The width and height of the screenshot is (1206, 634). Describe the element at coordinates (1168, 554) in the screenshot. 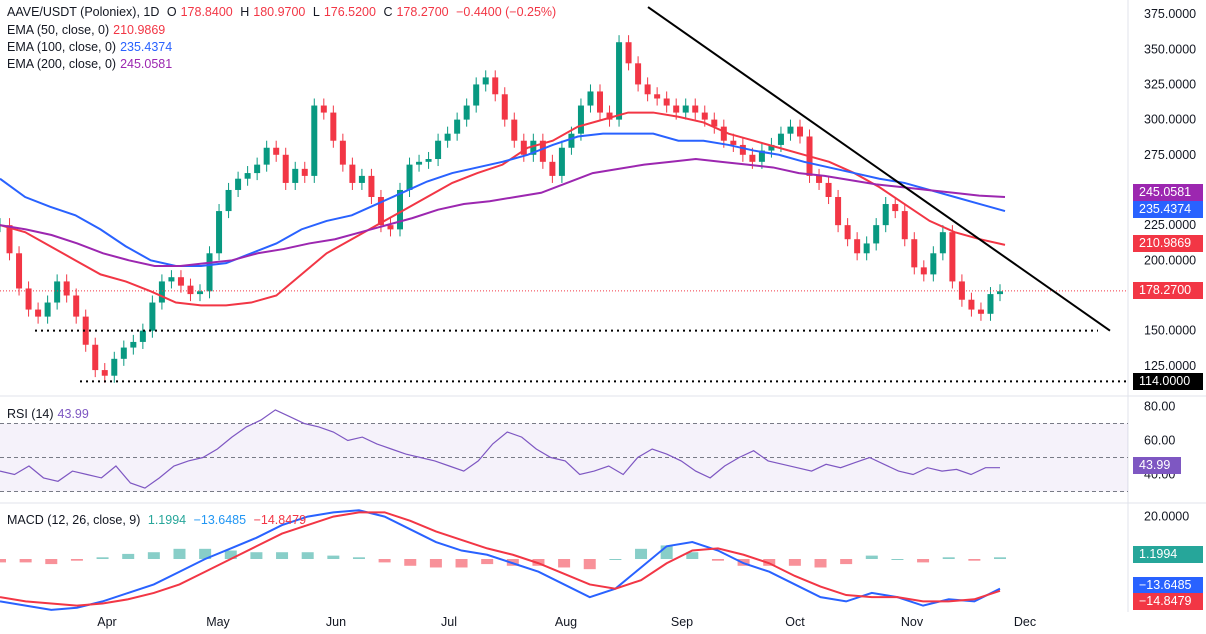

I see `macd-hist-badge: 1.1994` at that location.